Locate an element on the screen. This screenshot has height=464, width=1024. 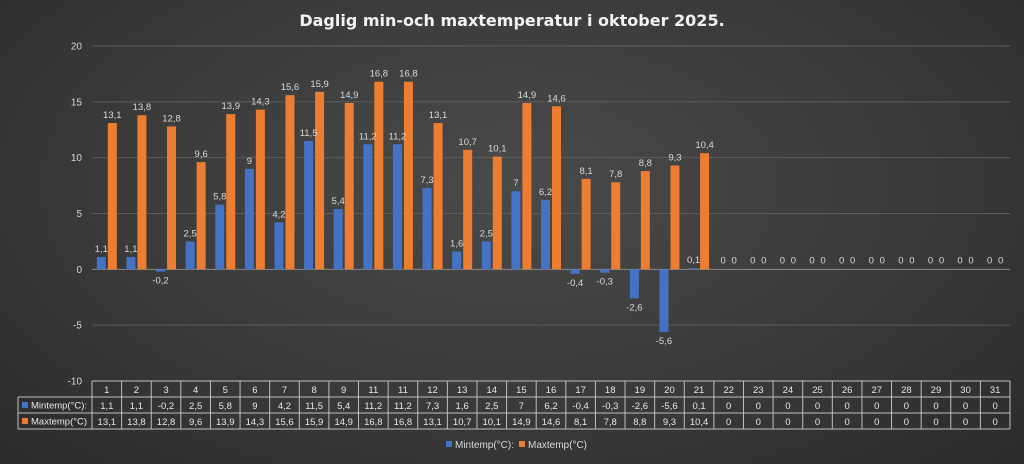
x-category-label: 8 is located at coordinates (313, 390).